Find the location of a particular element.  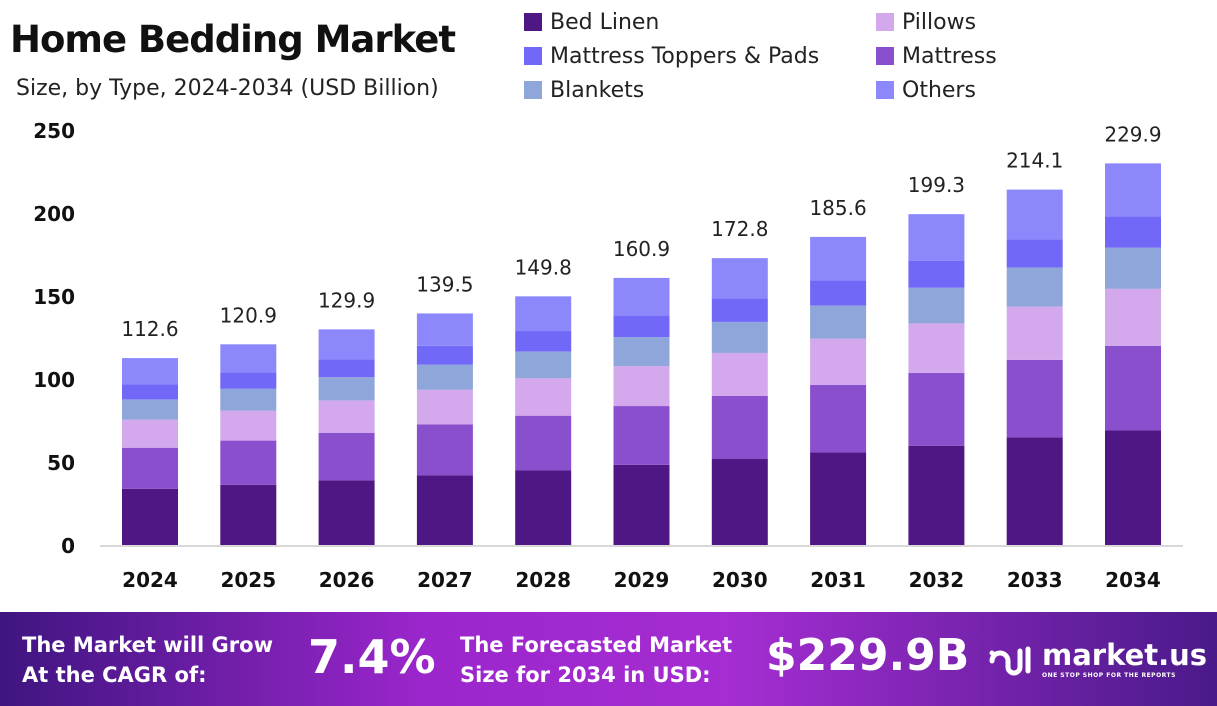

x-tick-label: 2029 is located at coordinates (642, 580).